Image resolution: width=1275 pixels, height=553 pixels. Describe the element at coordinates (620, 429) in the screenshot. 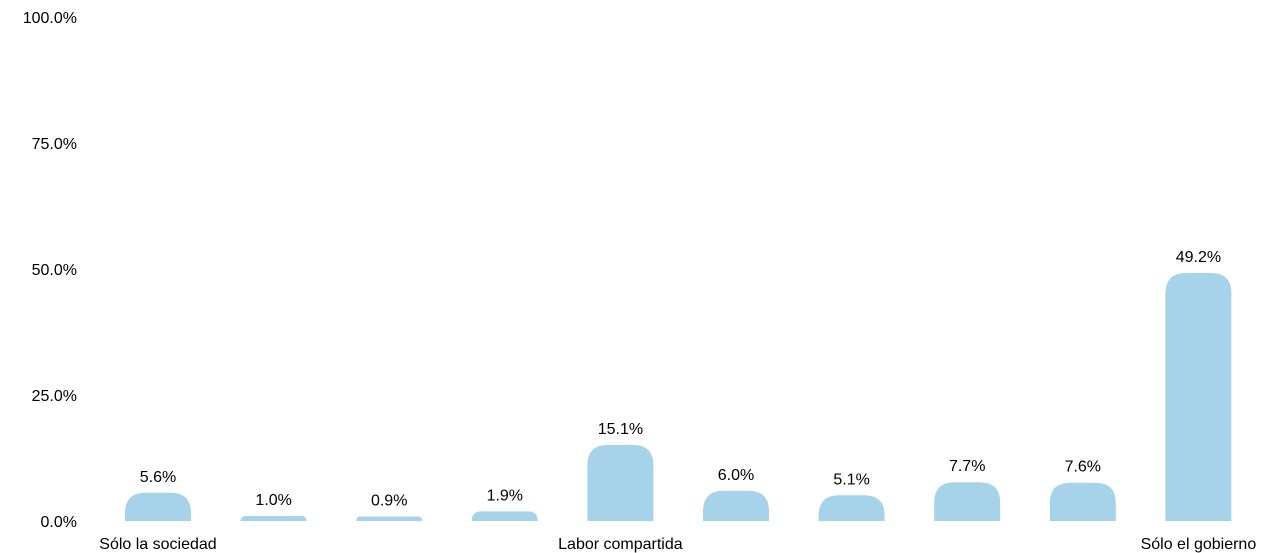

I see `bar-value-label: 15.1%` at that location.